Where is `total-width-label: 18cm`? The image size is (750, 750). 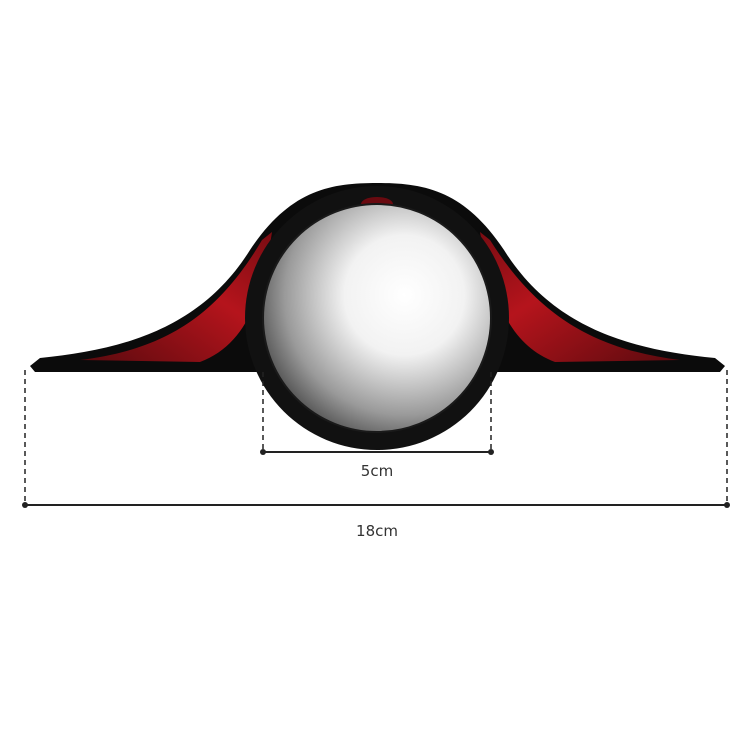
total-width-label: 18cm is located at coordinates (377, 531).